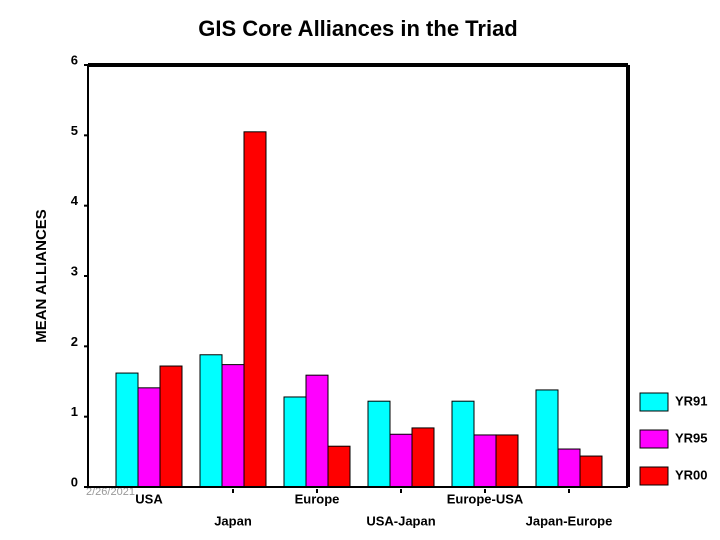 The width and height of the screenshot is (720, 540). What do you see at coordinates (74, 481) in the screenshot?
I see `y-tick-label: 0` at bounding box center [74, 481].